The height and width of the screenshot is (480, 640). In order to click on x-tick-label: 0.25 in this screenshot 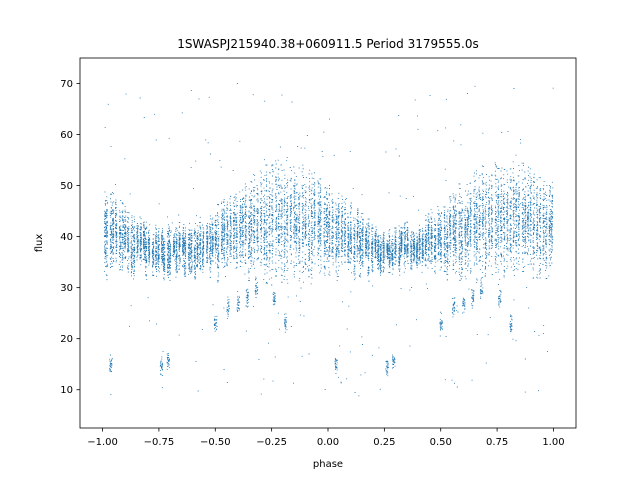, I will do `click(384, 442)`.